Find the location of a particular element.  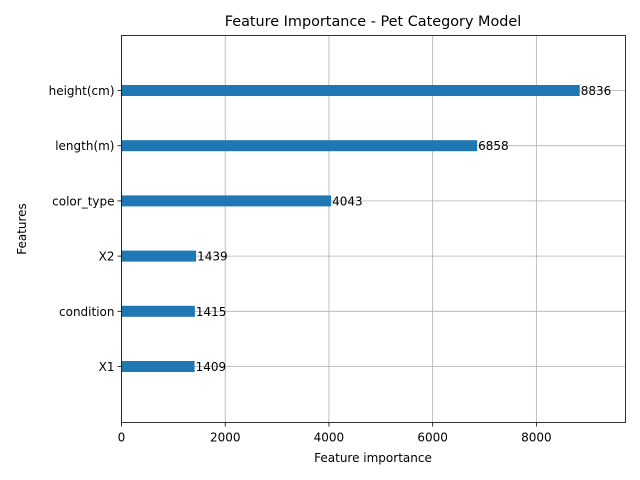

chart-title: Feature Importance - Pet Category Model is located at coordinates (373, 22).